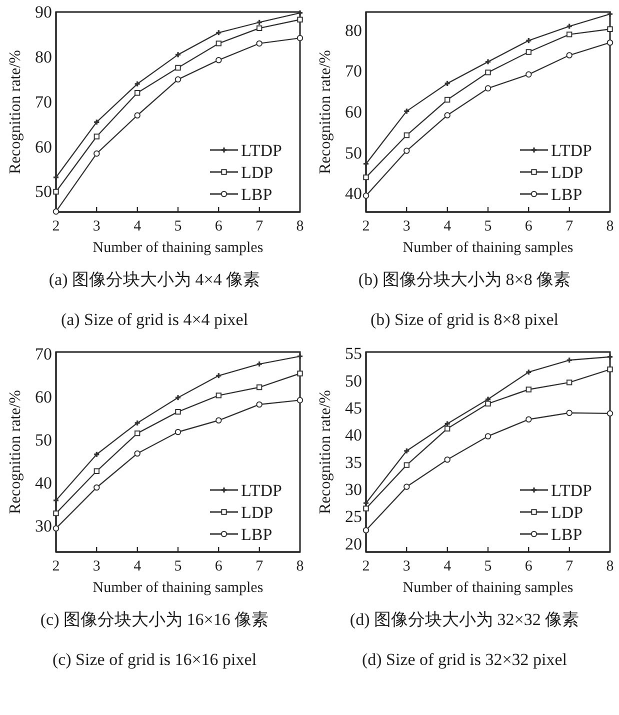 This screenshot has width=619, height=715. Describe the element at coordinates (154, 619) in the screenshot. I see `text: (c) 图像分块大小为 16×16 像素` at that location.